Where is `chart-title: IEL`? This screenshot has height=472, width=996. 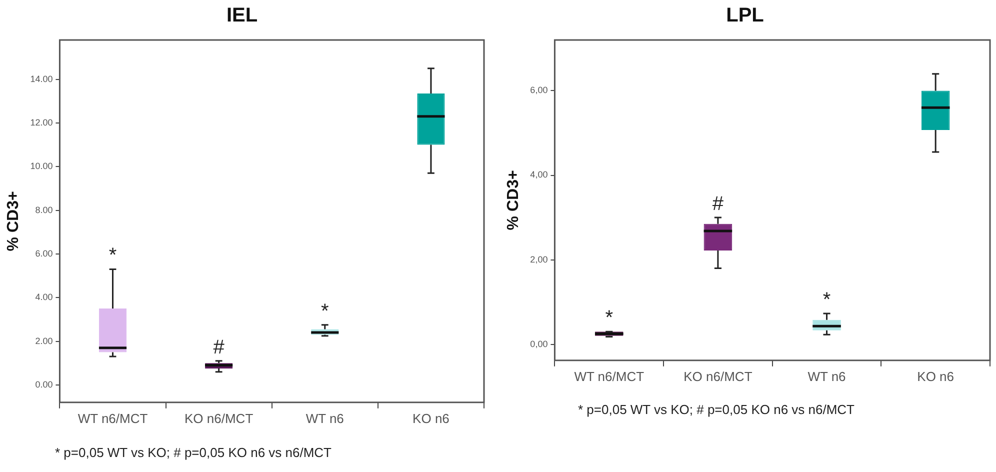
chart-title: IEL is located at coordinates (242, 15).